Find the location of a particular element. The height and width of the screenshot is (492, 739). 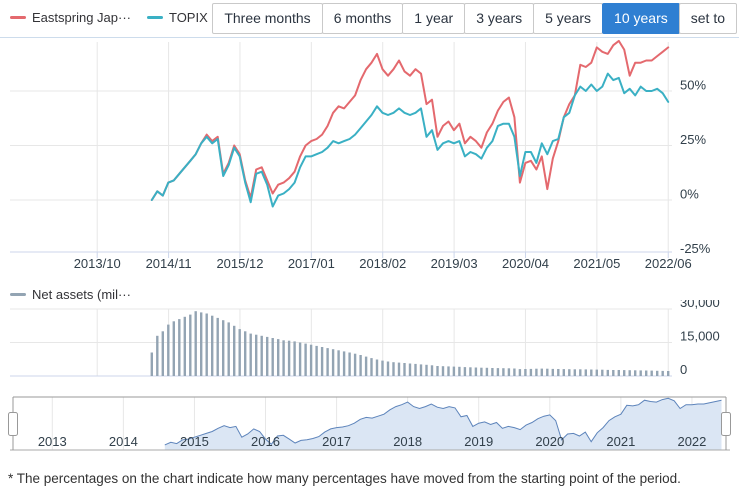

x-axis-label: 2022/06 is located at coordinates (668, 263).